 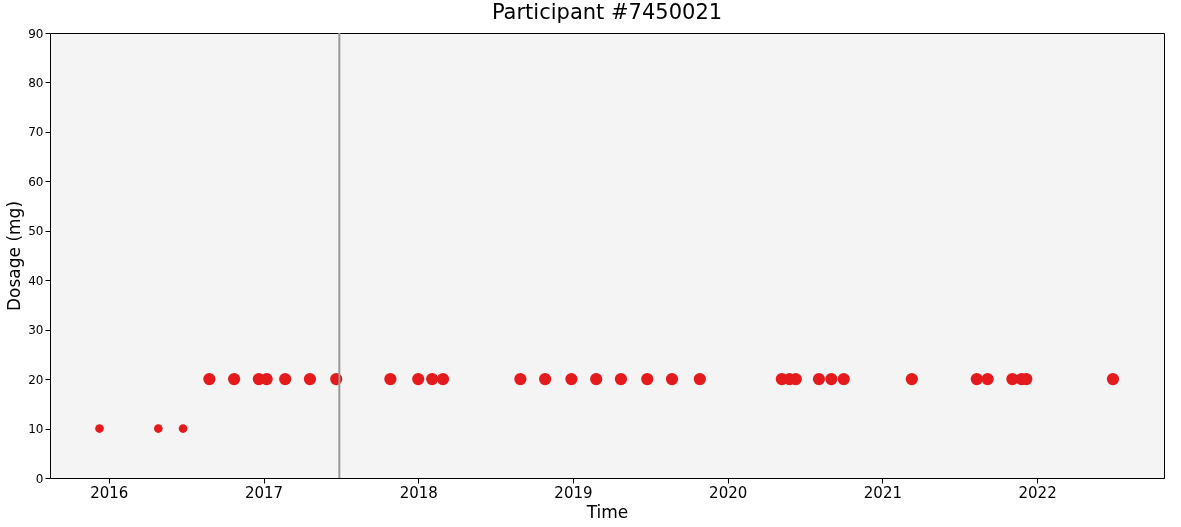 What do you see at coordinates (36, 132) in the screenshot?
I see `y-tick-label: 70` at bounding box center [36, 132].